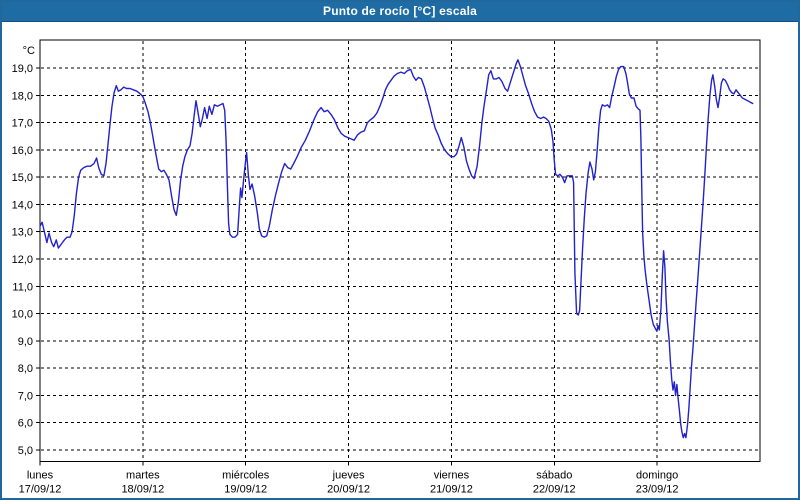  I want to click on y-axis-label: 15,0, so click(22, 178).